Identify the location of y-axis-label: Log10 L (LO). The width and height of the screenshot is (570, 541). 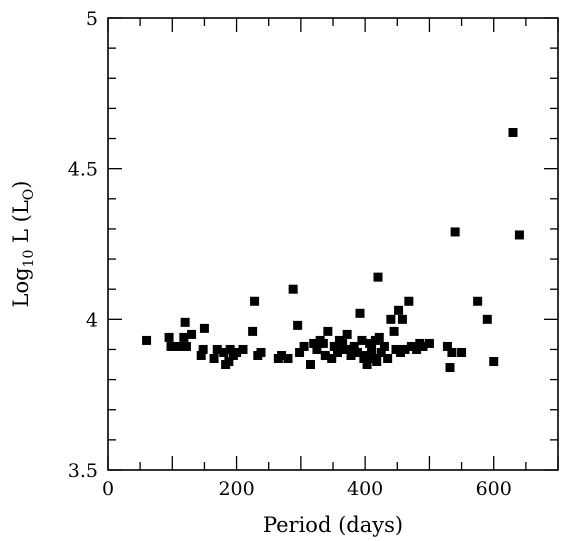
(23, 244).